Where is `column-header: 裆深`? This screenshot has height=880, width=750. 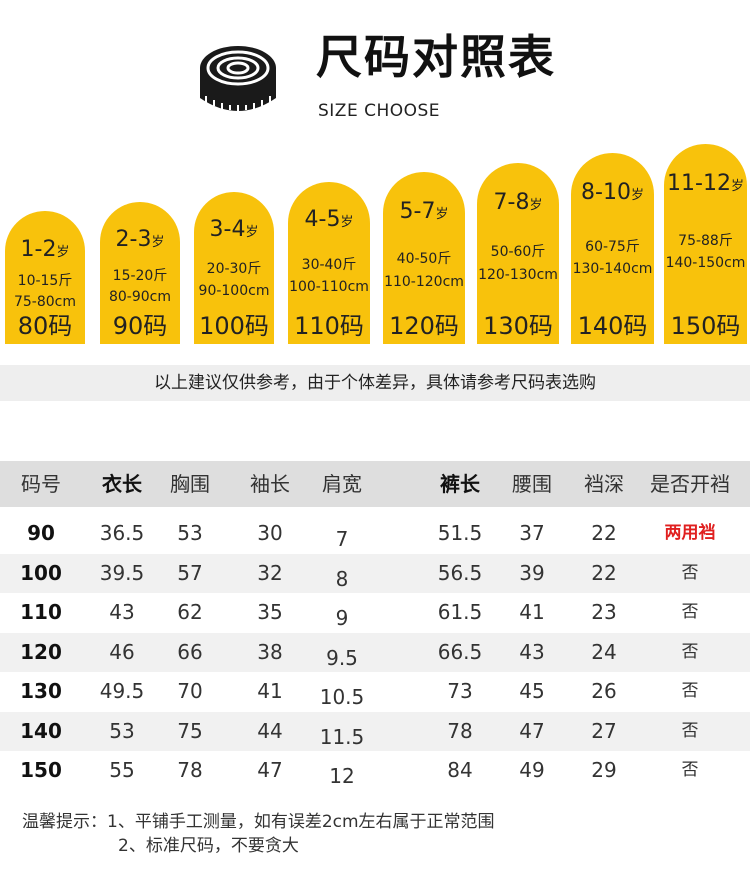 column-header: 裆深 is located at coordinates (604, 484).